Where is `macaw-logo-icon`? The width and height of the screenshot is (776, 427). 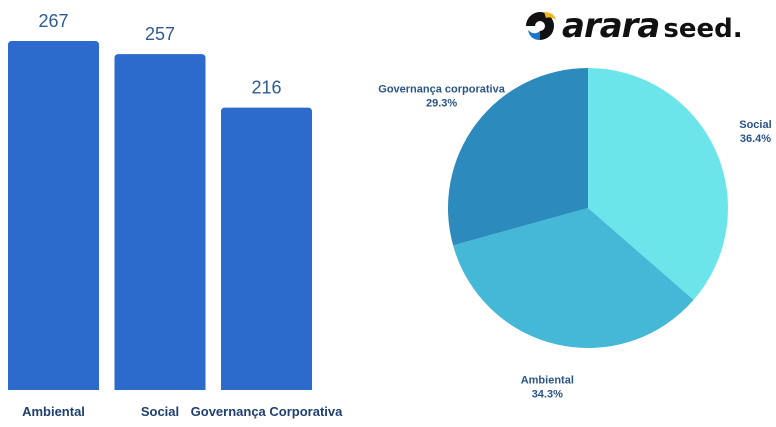
macaw-logo-icon is located at coordinates (541, 26).